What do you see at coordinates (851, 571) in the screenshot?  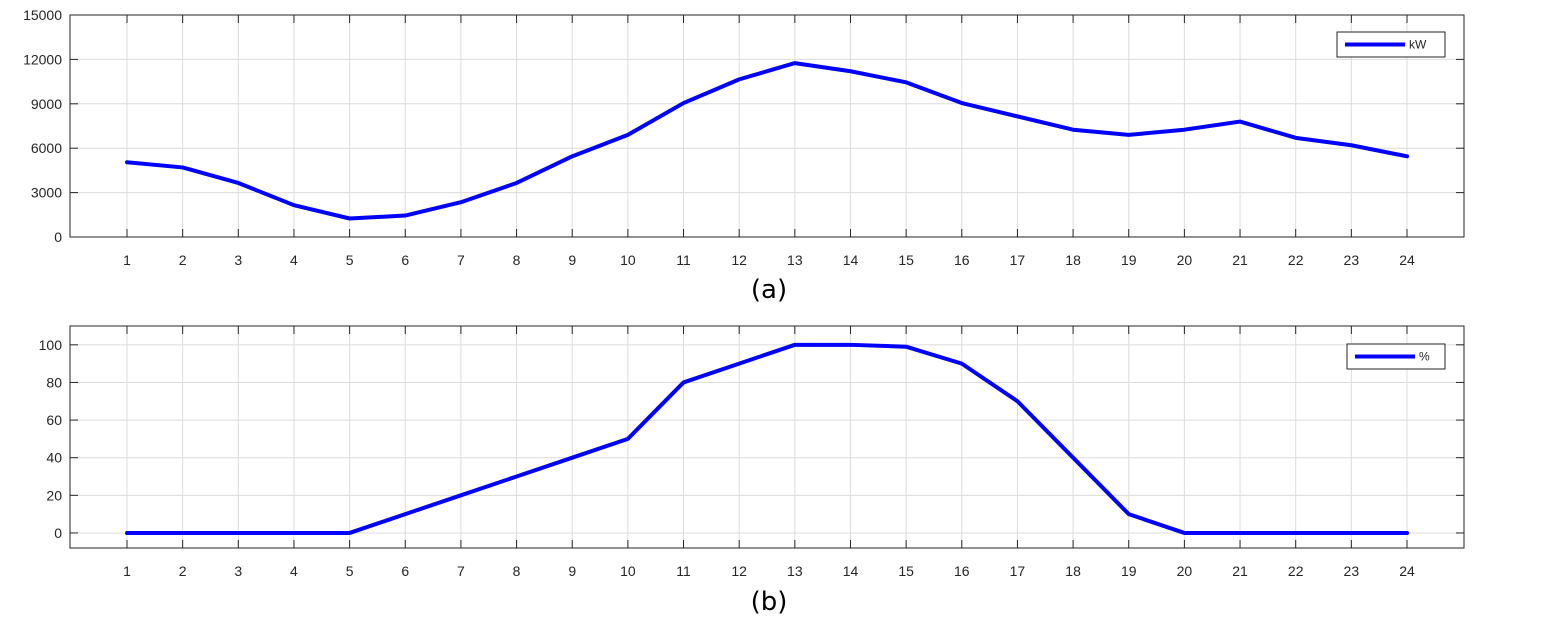 I see `x-tick-label: 14` at bounding box center [851, 571].